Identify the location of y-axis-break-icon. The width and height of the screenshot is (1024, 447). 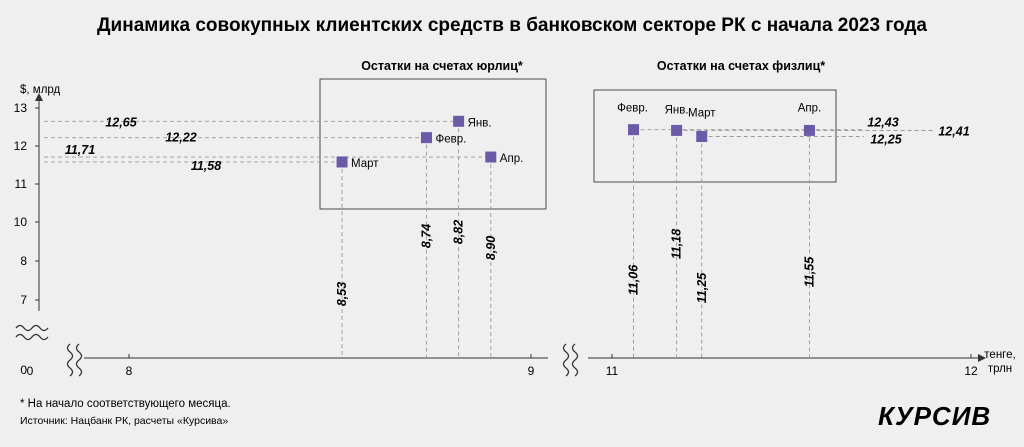
(32, 332).